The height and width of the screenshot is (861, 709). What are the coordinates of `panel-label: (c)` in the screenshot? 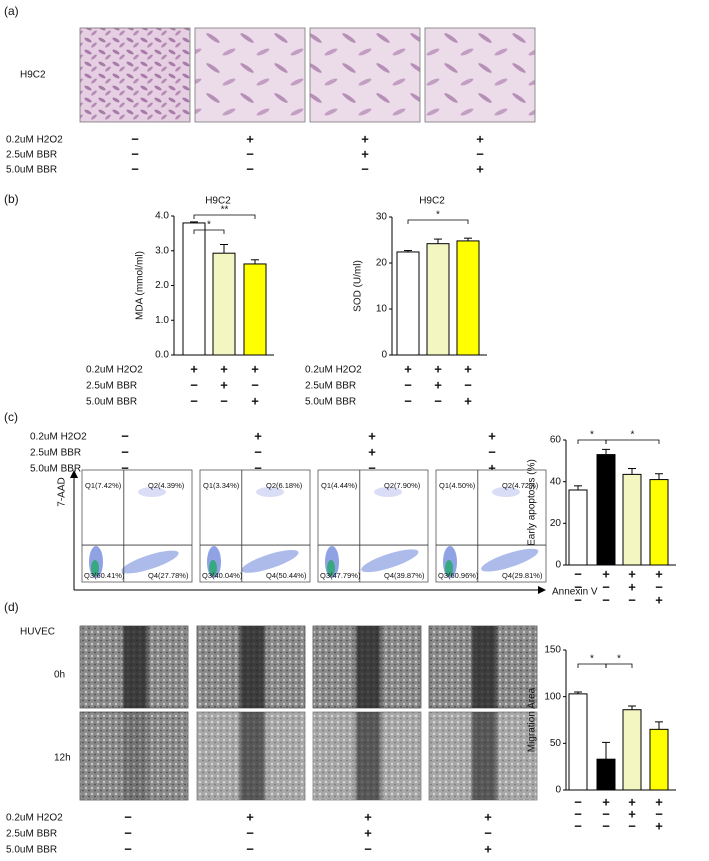 It's located at (11, 417).